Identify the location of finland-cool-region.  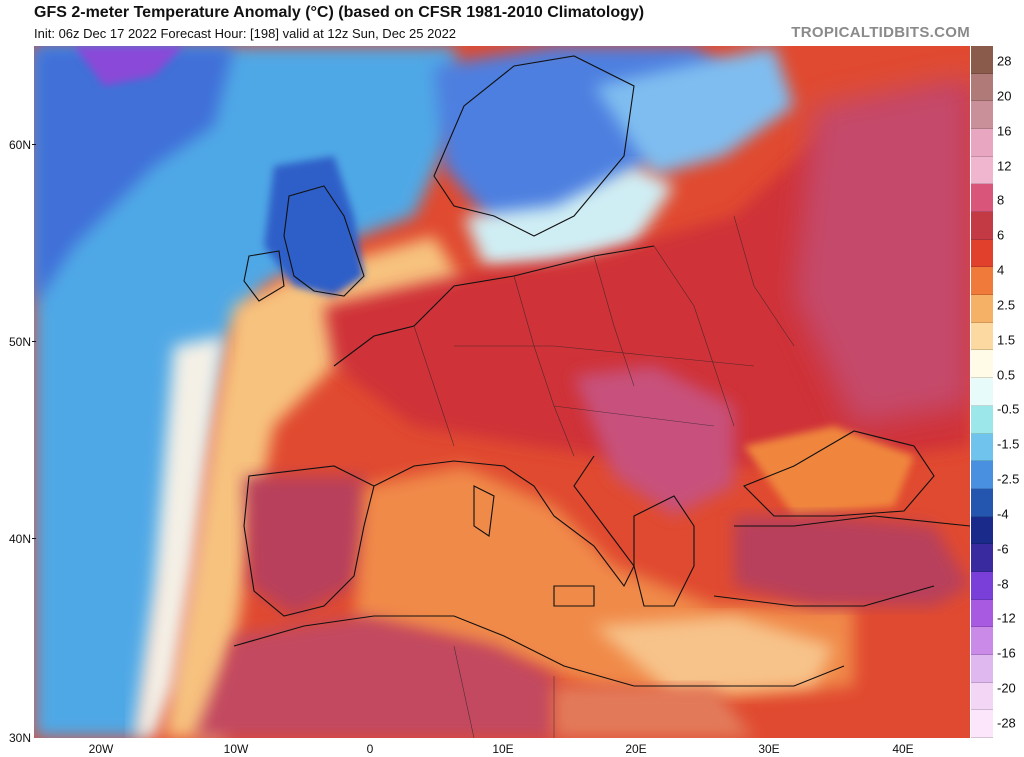
(694, 111).